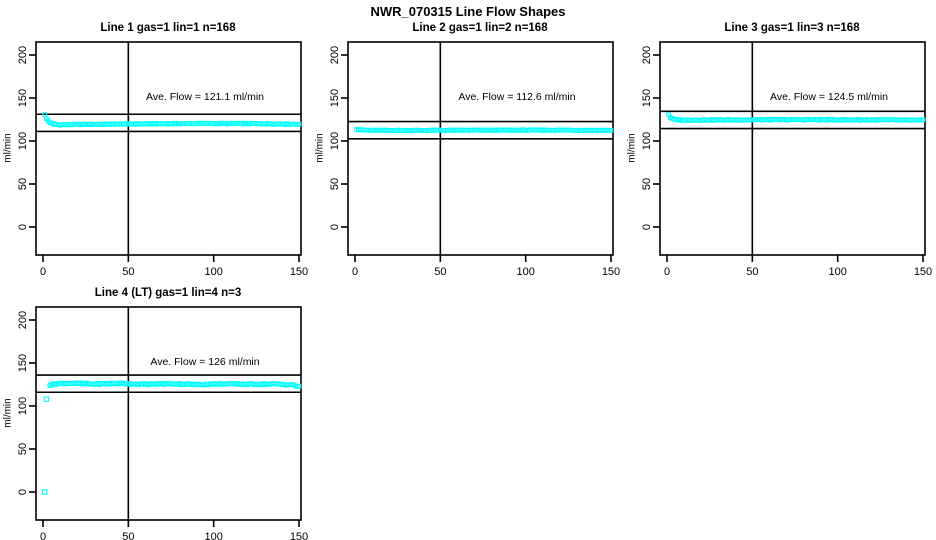 Image resolution: width=936 pixels, height=540 pixels. Describe the element at coordinates (168, 28) in the screenshot. I see `subplot-title: Line 1 gas=1 lin=1 n=168` at that location.